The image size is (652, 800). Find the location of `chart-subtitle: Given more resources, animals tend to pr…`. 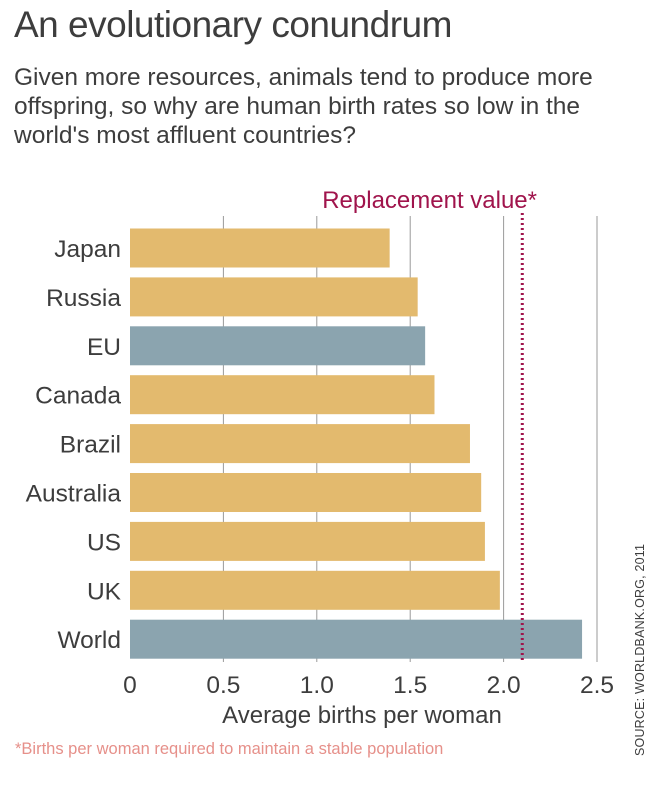

chart-subtitle: Given more resources, animals tend to pr… is located at coordinates (303, 106).